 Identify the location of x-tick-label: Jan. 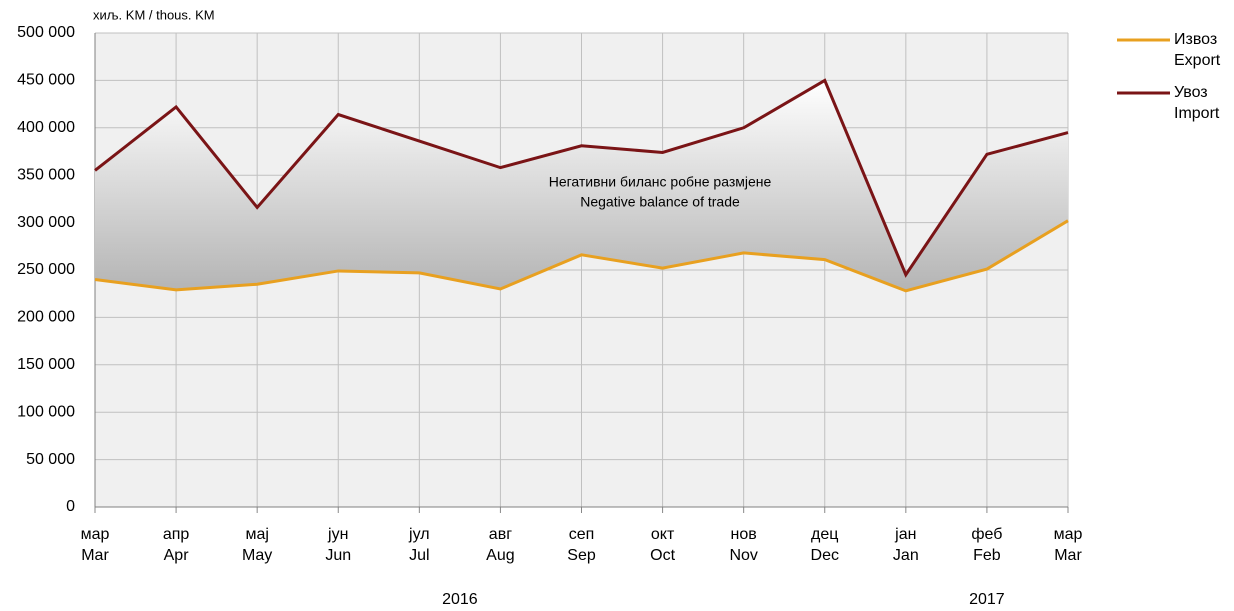
(906, 555).